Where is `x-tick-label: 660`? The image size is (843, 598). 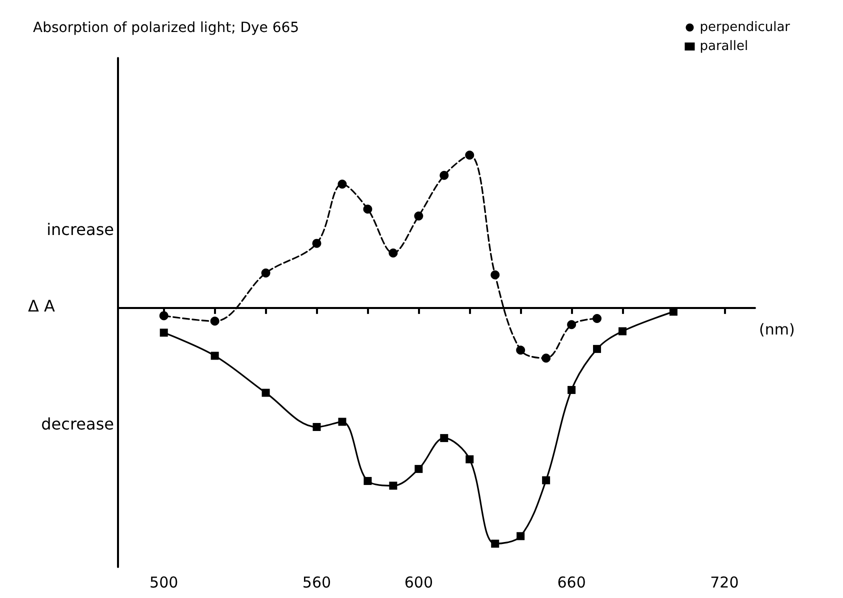 x-tick-label: 660 is located at coordinates (571, 583).